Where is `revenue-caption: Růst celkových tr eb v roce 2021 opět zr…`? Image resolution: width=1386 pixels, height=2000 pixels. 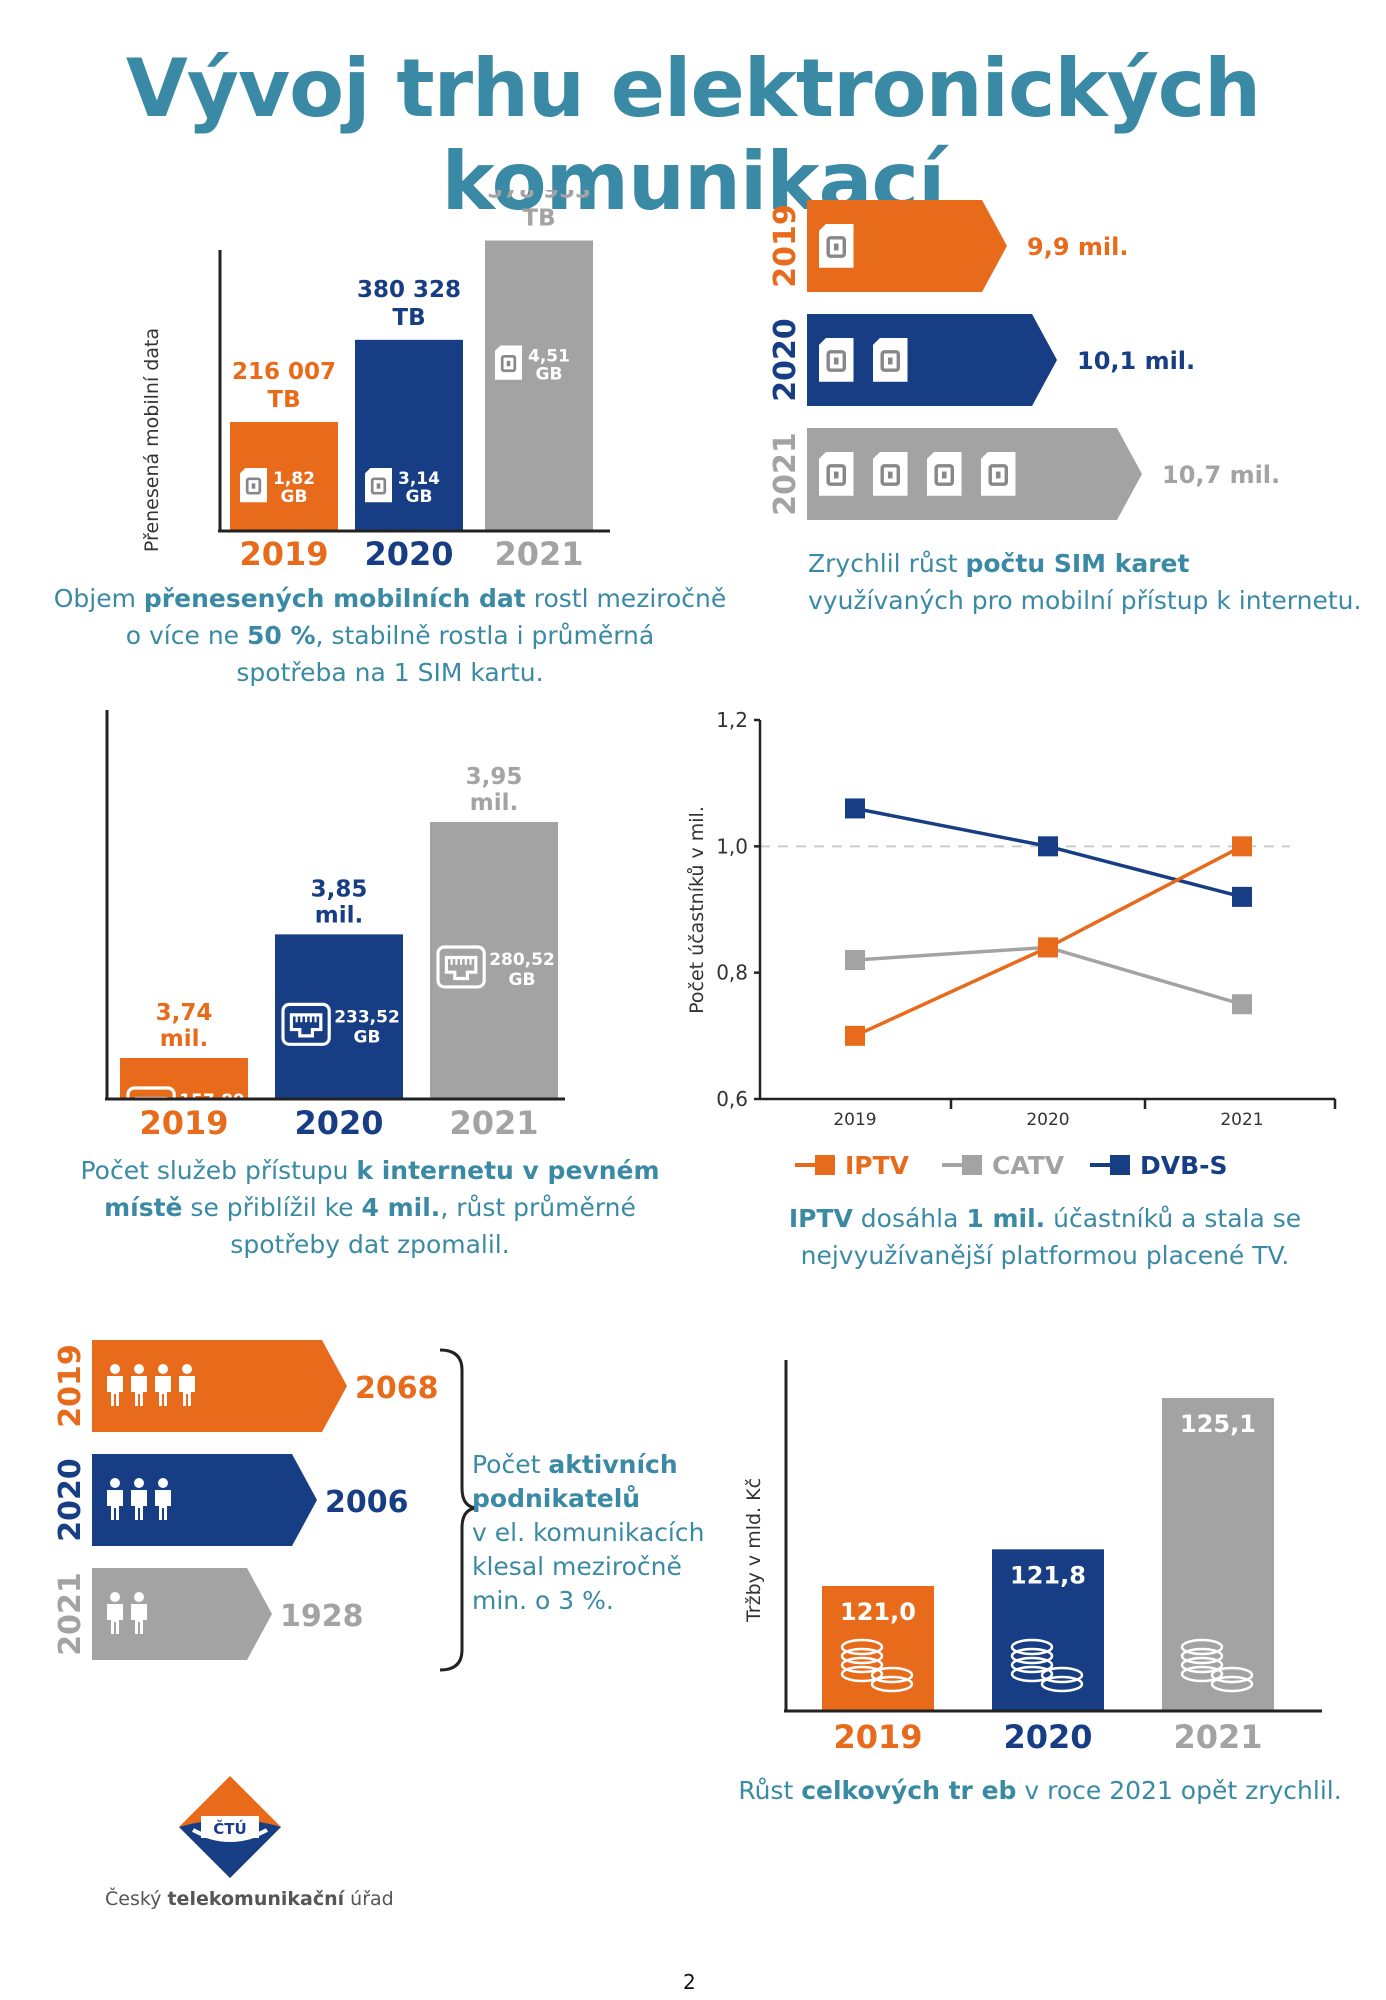
revenue-caption: Růst celkových tr eb v roce 2021 opět zr… is located at coordinates (1040, 1790).